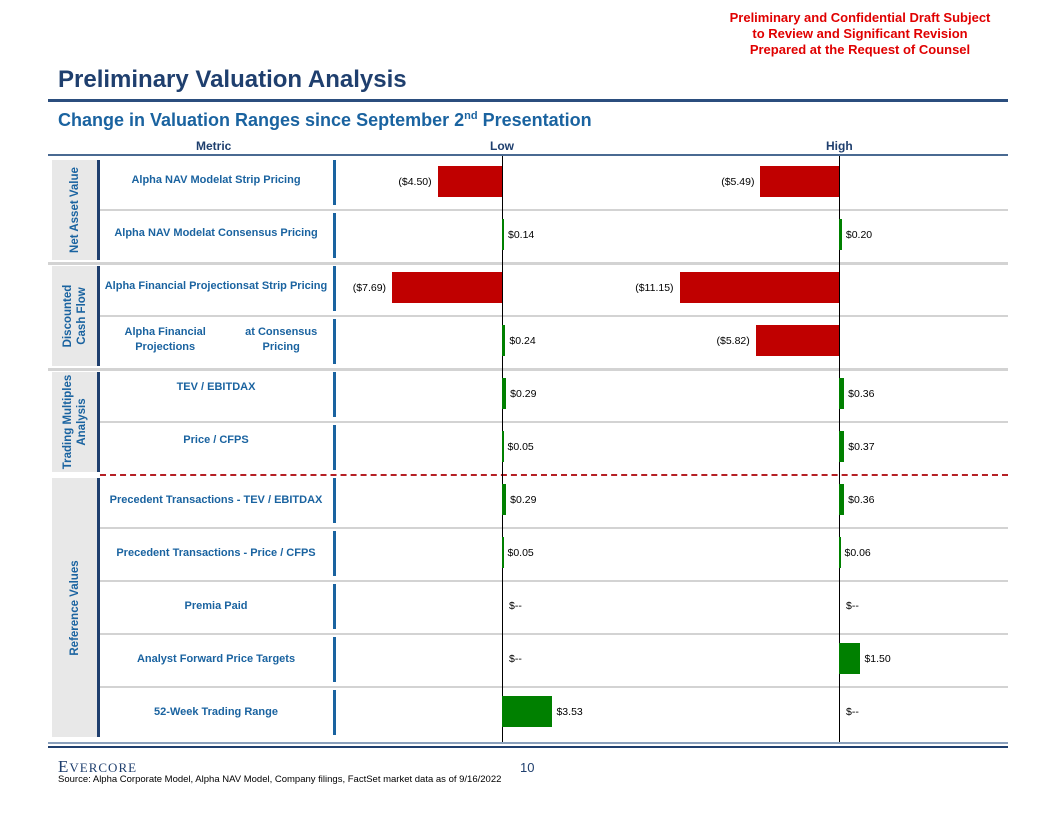  What do you see at coordinates (528, 747) in the screenshot?
I see `footer-rule-dark` at bounding box center [528, 747].